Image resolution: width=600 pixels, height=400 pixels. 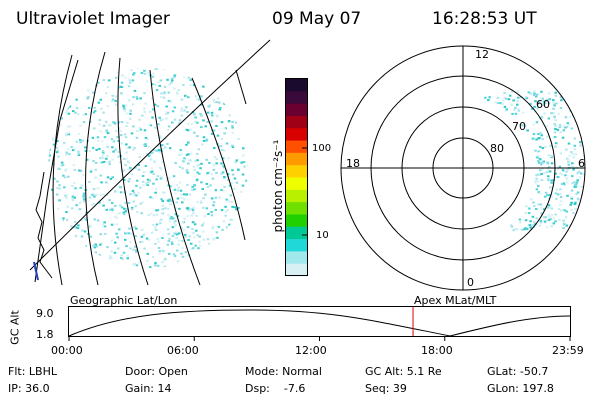 I want to click on timeline-y-title: GC Alt, so click(x=15, y=327).